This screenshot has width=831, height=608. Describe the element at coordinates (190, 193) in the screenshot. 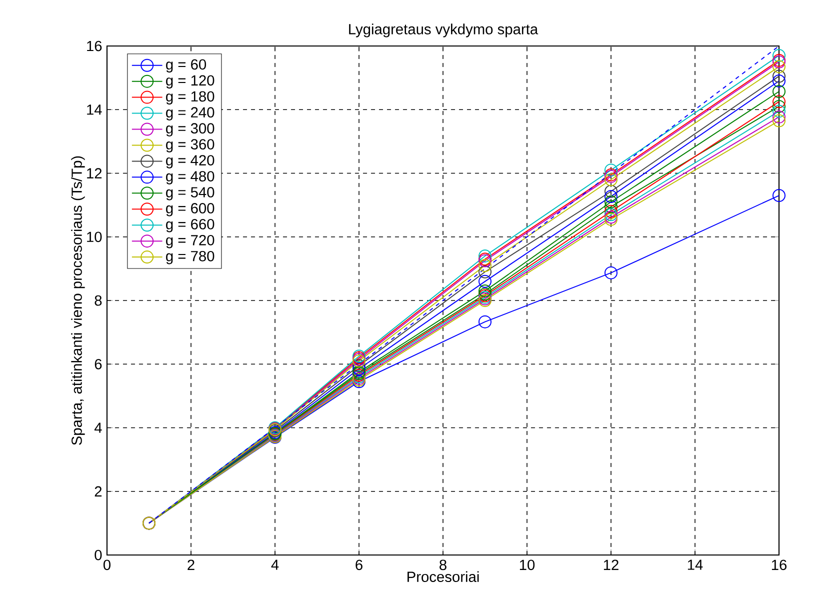

I see `legend-label: g = 540` at that location.